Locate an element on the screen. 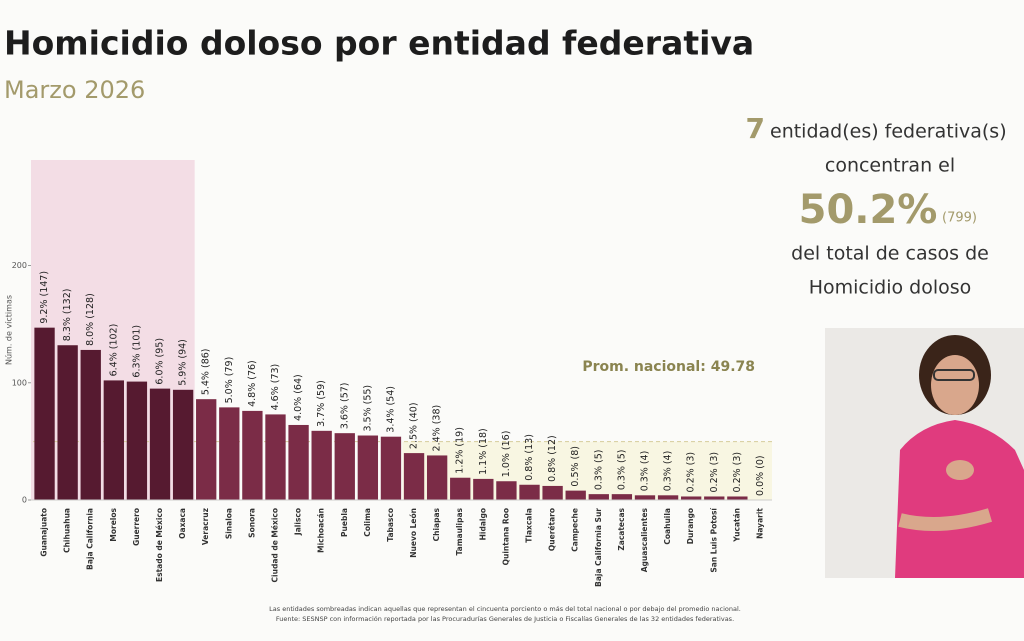 This screenshot has width=1024, height=641. x-tick-label: Colima is located at coordinates (367, 522).